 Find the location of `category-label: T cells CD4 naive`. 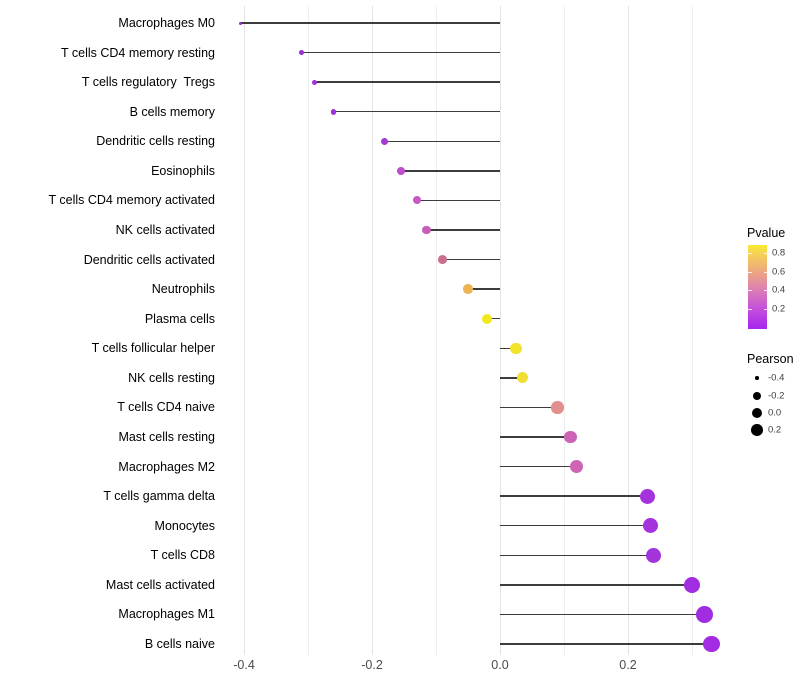

category-label: T cells CD4 naive is located at coordinates (166, 407).